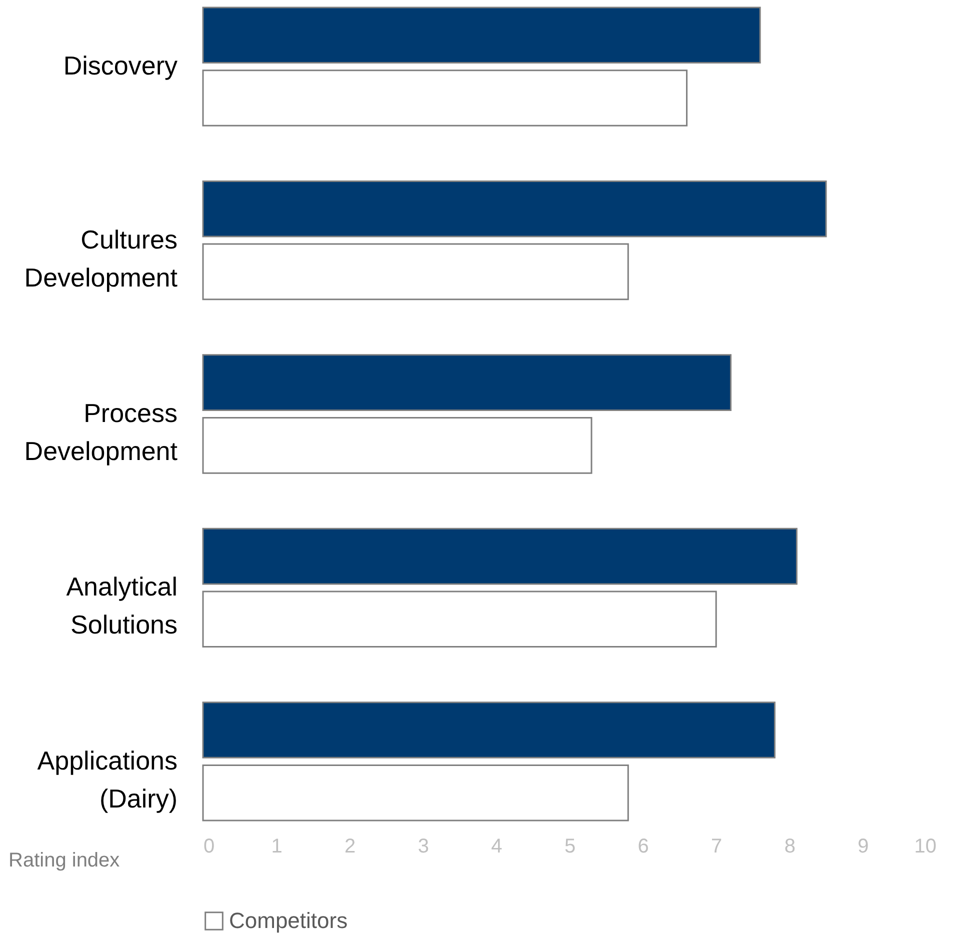 This screenshot has width=961, height=948. Describe the element at coordinates (101, 258) in the screenshot. I see `y-tick-label: Cultures Development` at that location.